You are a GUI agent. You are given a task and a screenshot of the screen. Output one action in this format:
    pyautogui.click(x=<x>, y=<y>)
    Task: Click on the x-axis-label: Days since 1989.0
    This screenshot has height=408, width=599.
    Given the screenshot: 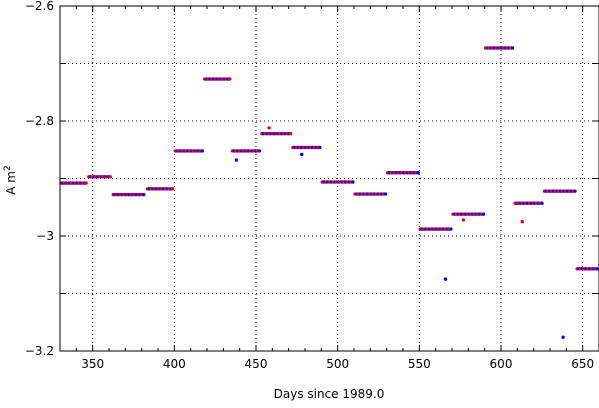 What is the action you would take?
    pyautogui.click(x=329, y=394)
    